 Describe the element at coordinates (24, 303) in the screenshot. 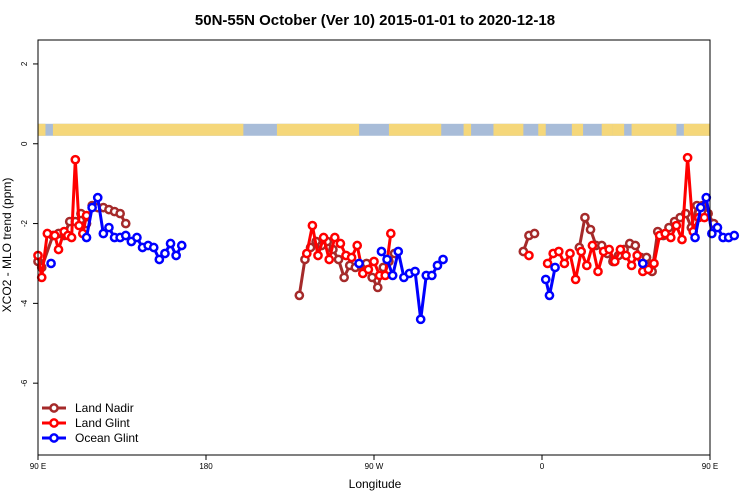

I see `y-tick-label: -4` at that location.